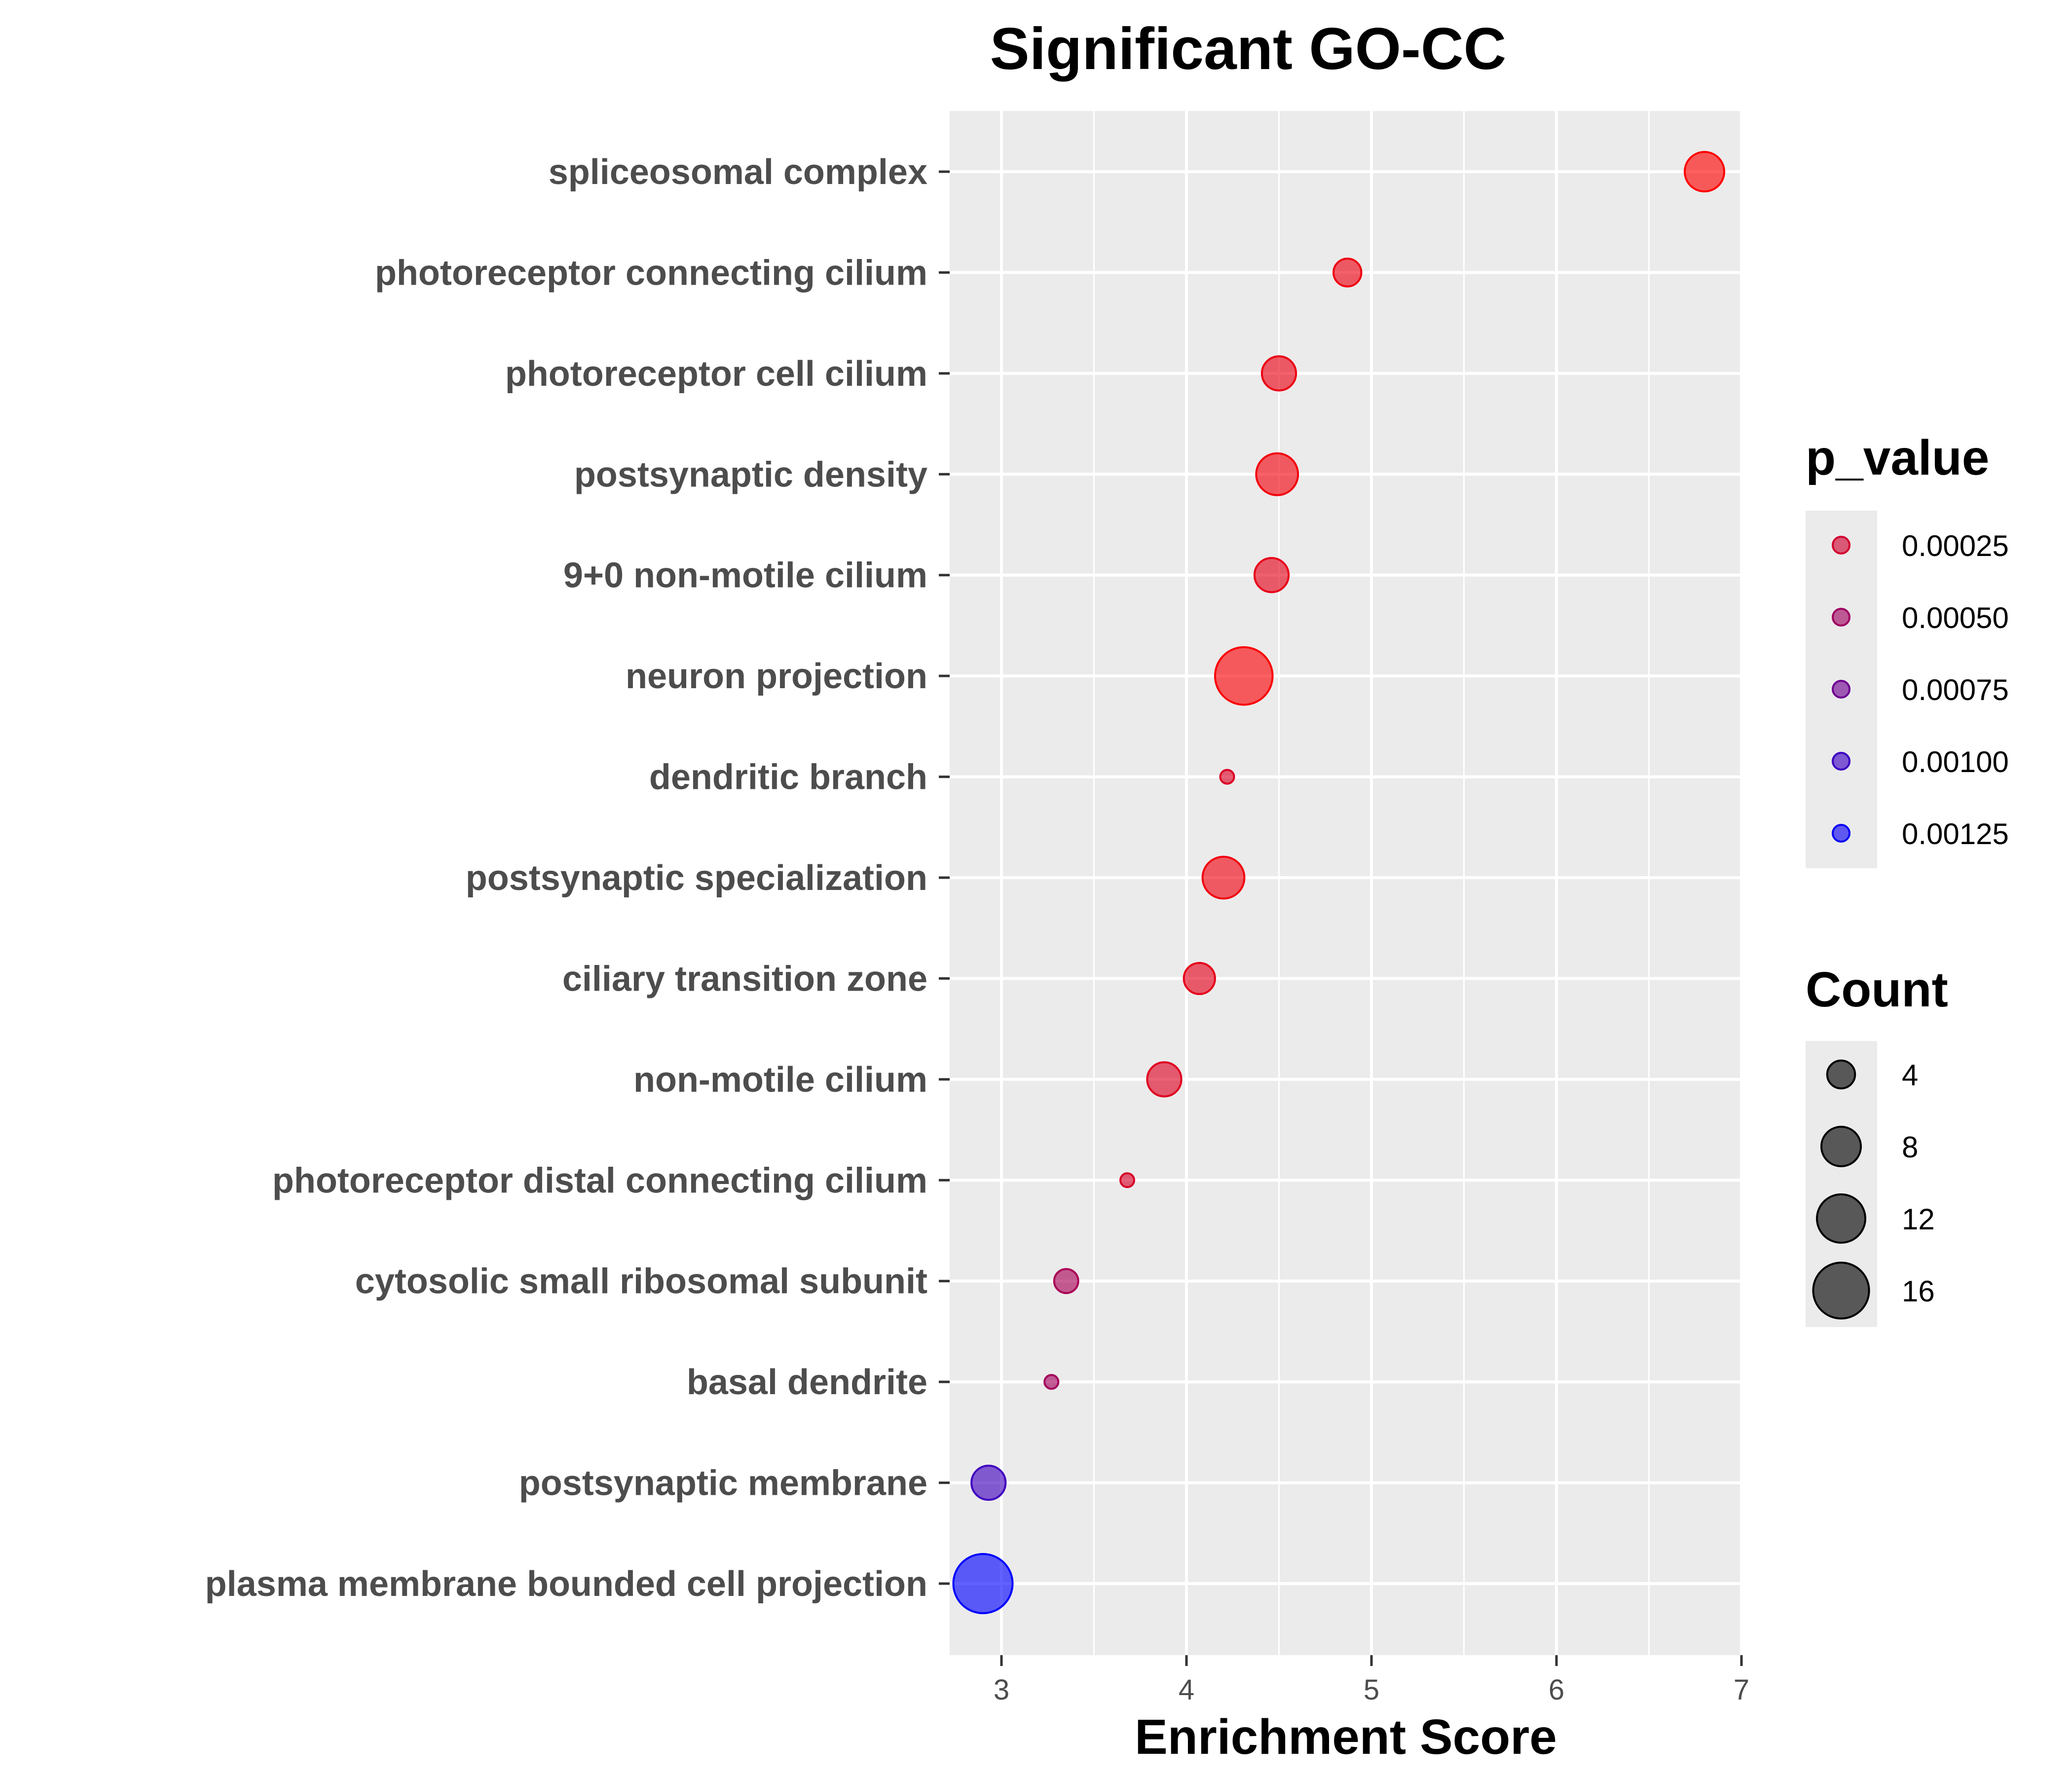 This screenshot has width=2072, height=1776. What do you see at coordinates (780, 1080) in the screenshot?
I see `y-tick-label-non-motile-cilium: non-motile cilium` at bounding box center [780, 1080].